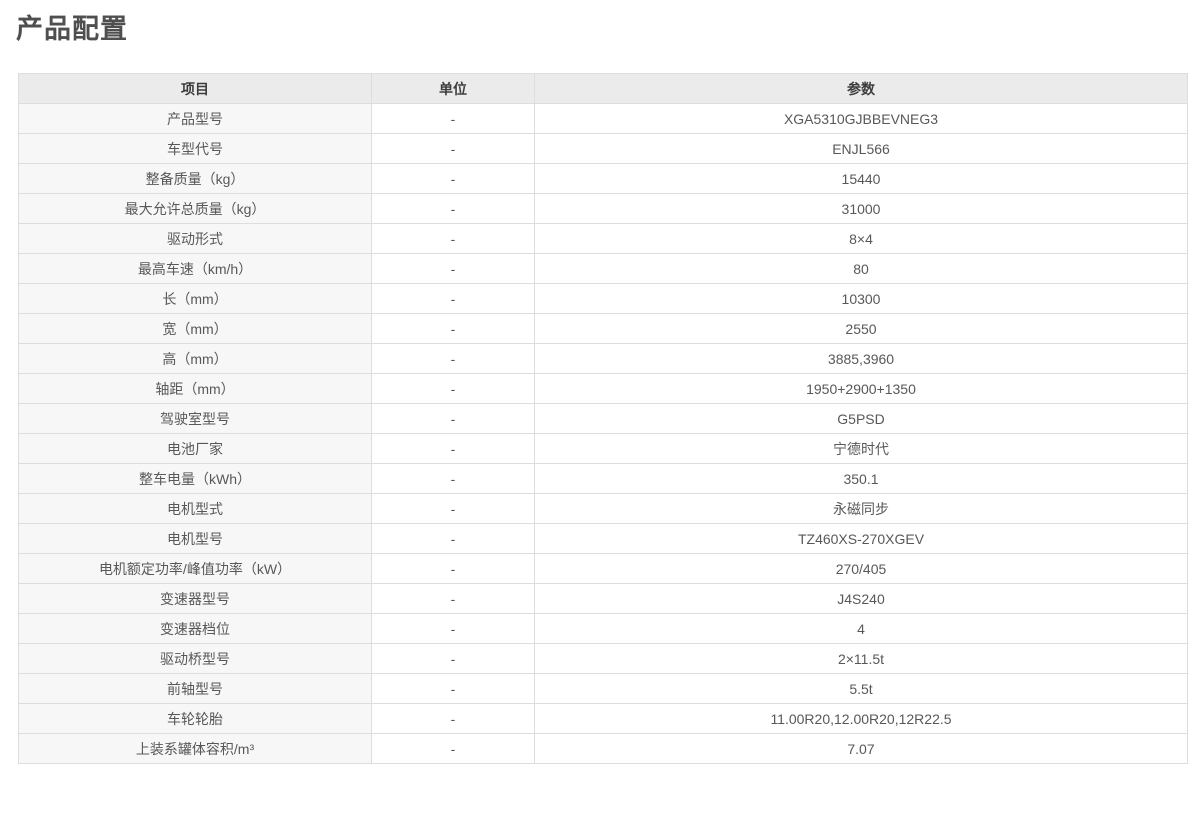  What do you see at coordinates (861, 268) in the screenshot?
I see `param-cell: 80` at bounding box center [861, 268].